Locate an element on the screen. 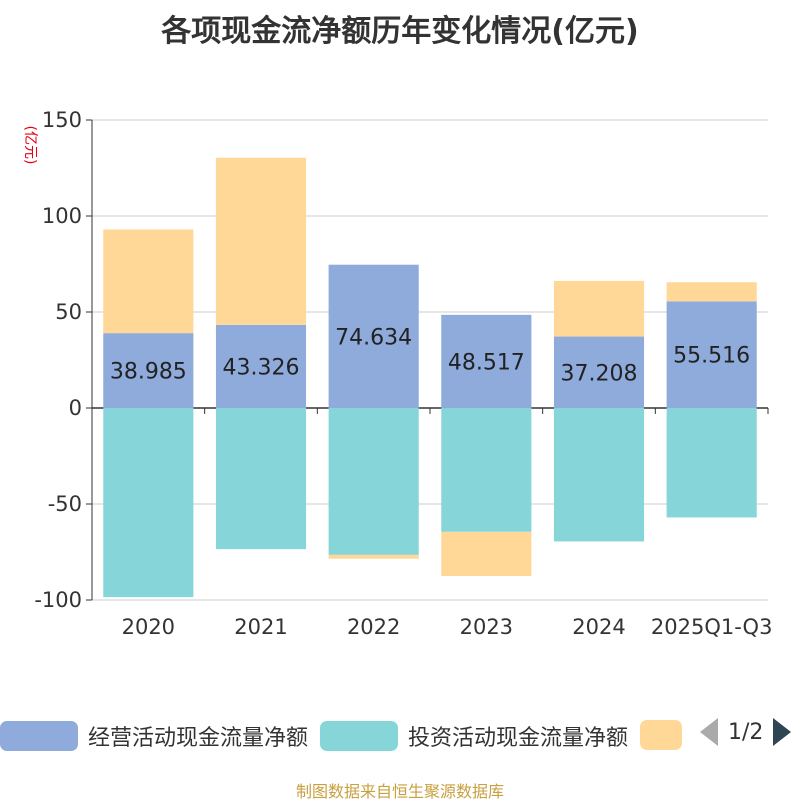 Image resolution: width=800 pixels, height=802 pixels. x-category-label: 2023 is located at coordinates (486, 627).